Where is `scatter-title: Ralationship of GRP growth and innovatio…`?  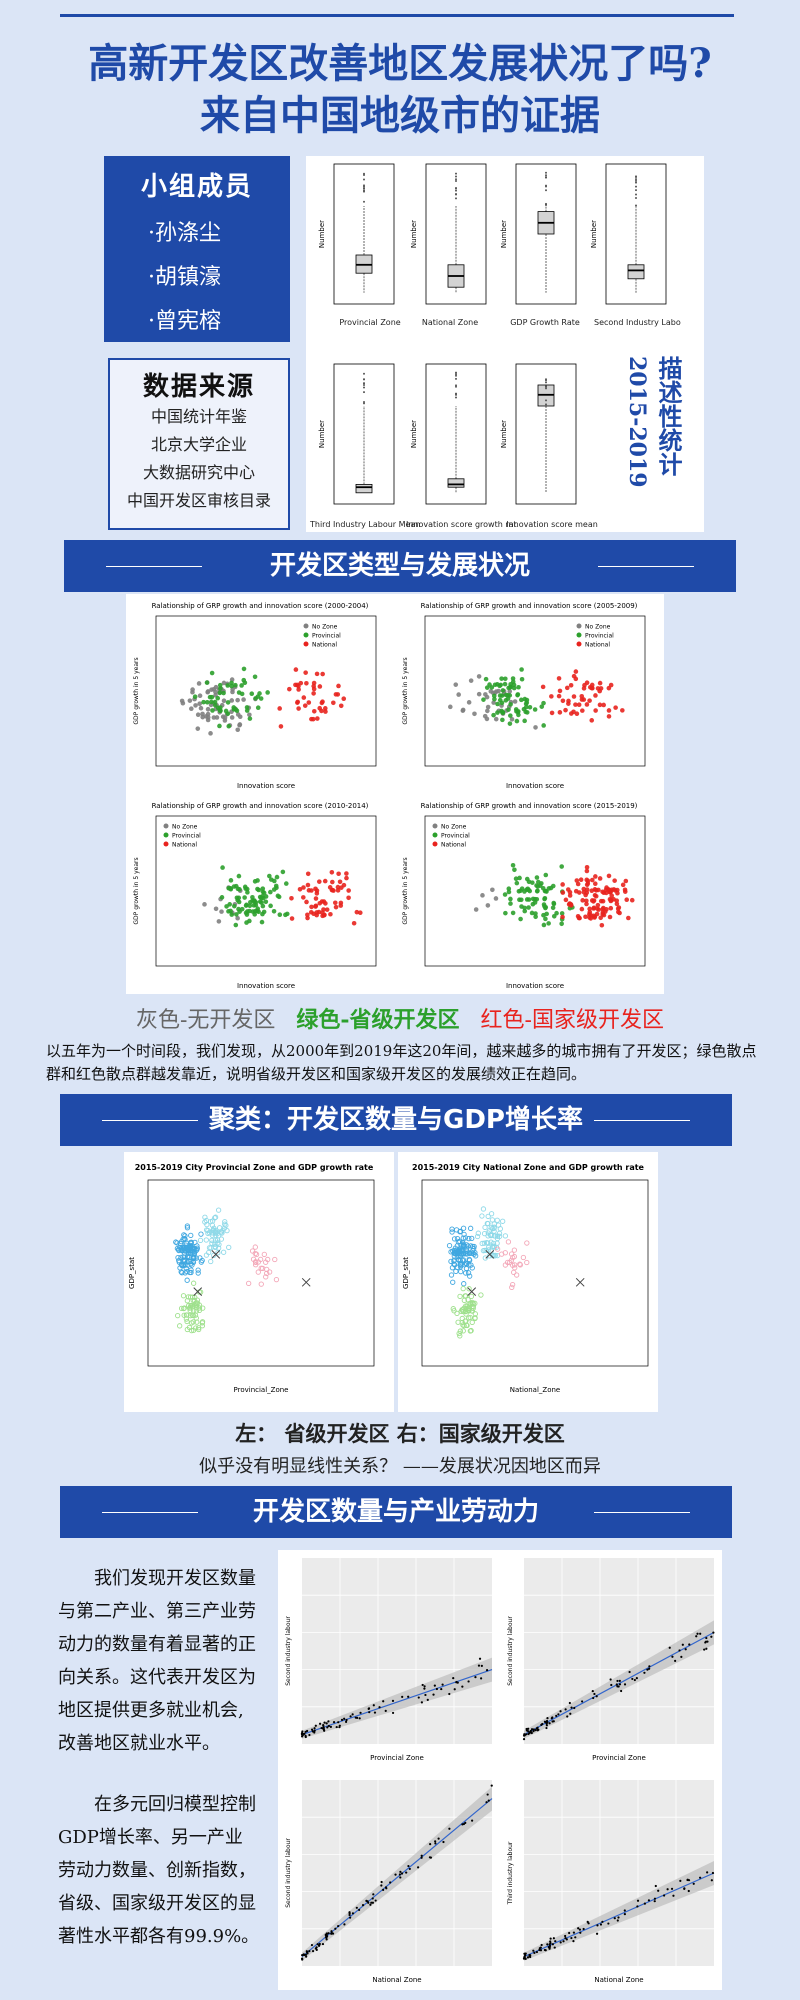 scatter-title: Ralationship of GRP growth and innovatio… is located at coordinates (529, 606).